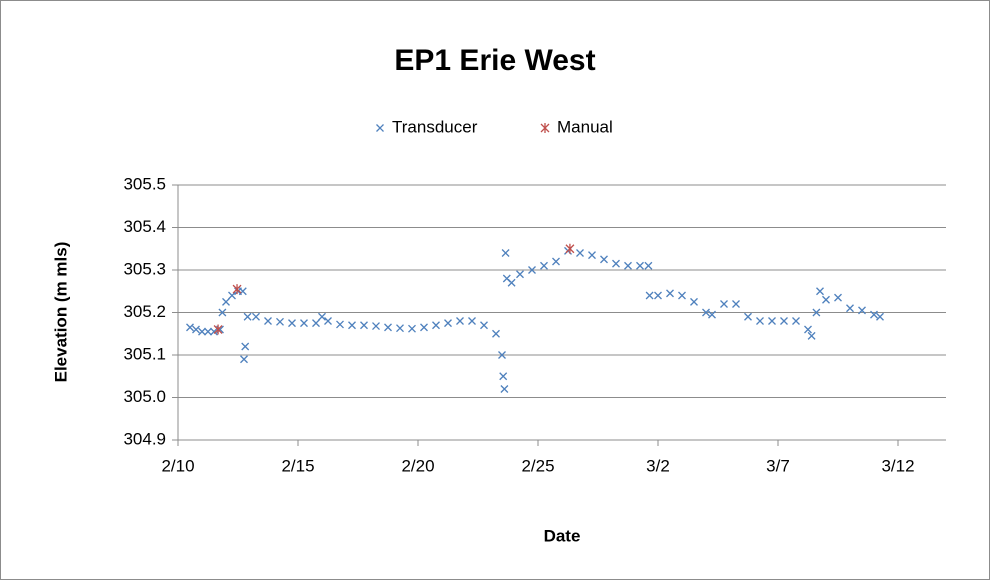 The width and height of the screenshot is (990, 580). What do you see at coordinates (144, 183) in the screenshot?
I see `y-tick-label: 305.5` at bounding box center [144, 183].